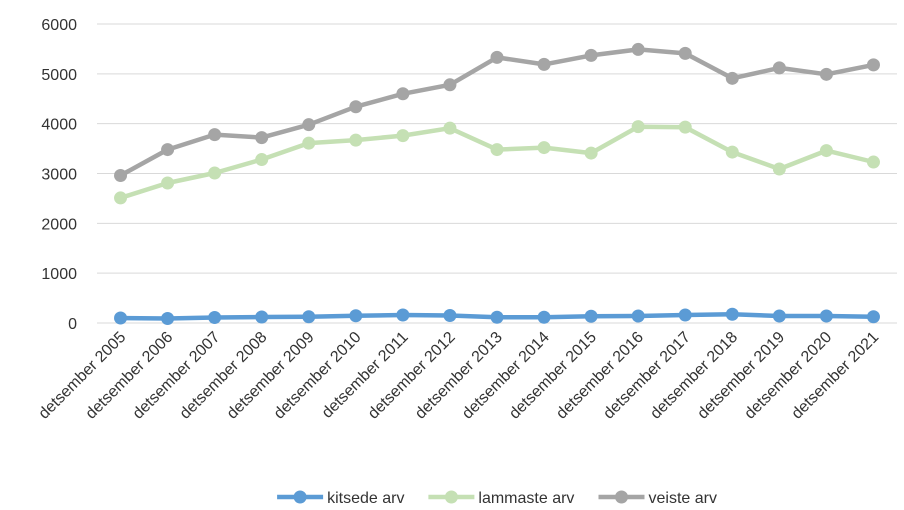 The height and width of the screenshot is (510, 904). I want to click on legend: kitsede arv lammaste arv veiste arv, so click(497, 498).